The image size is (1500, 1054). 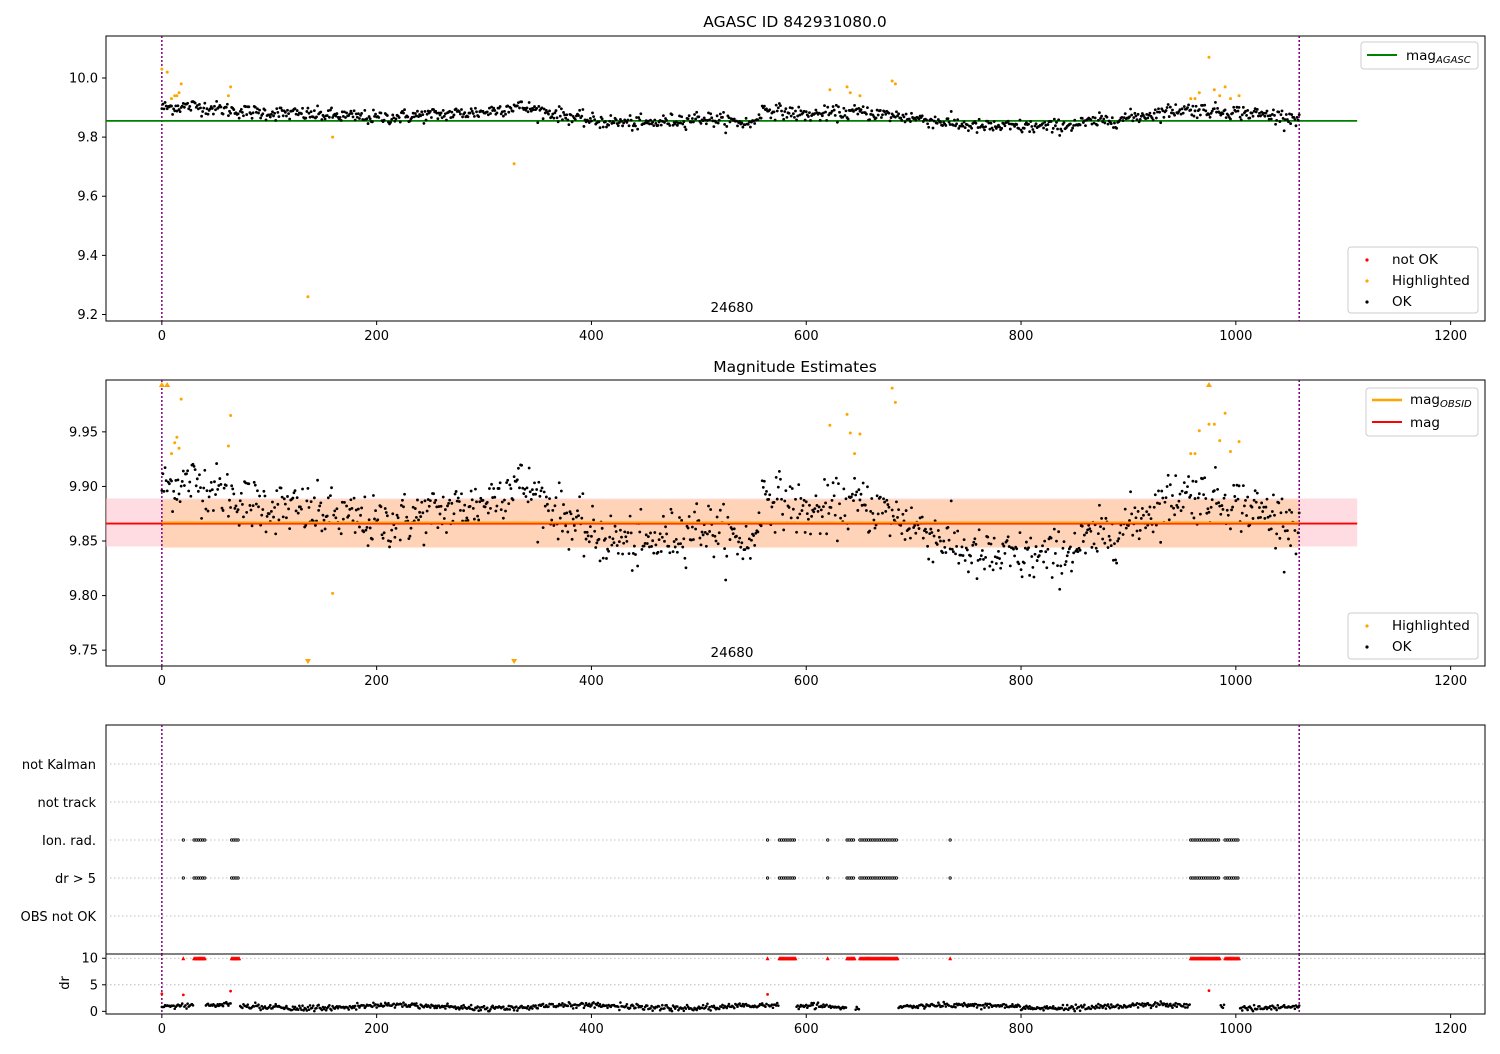 What do you see at coordinates (732, 653) in the screenshot?
I see `obsid-annotation: 24680` at bounding box center [732, 653].